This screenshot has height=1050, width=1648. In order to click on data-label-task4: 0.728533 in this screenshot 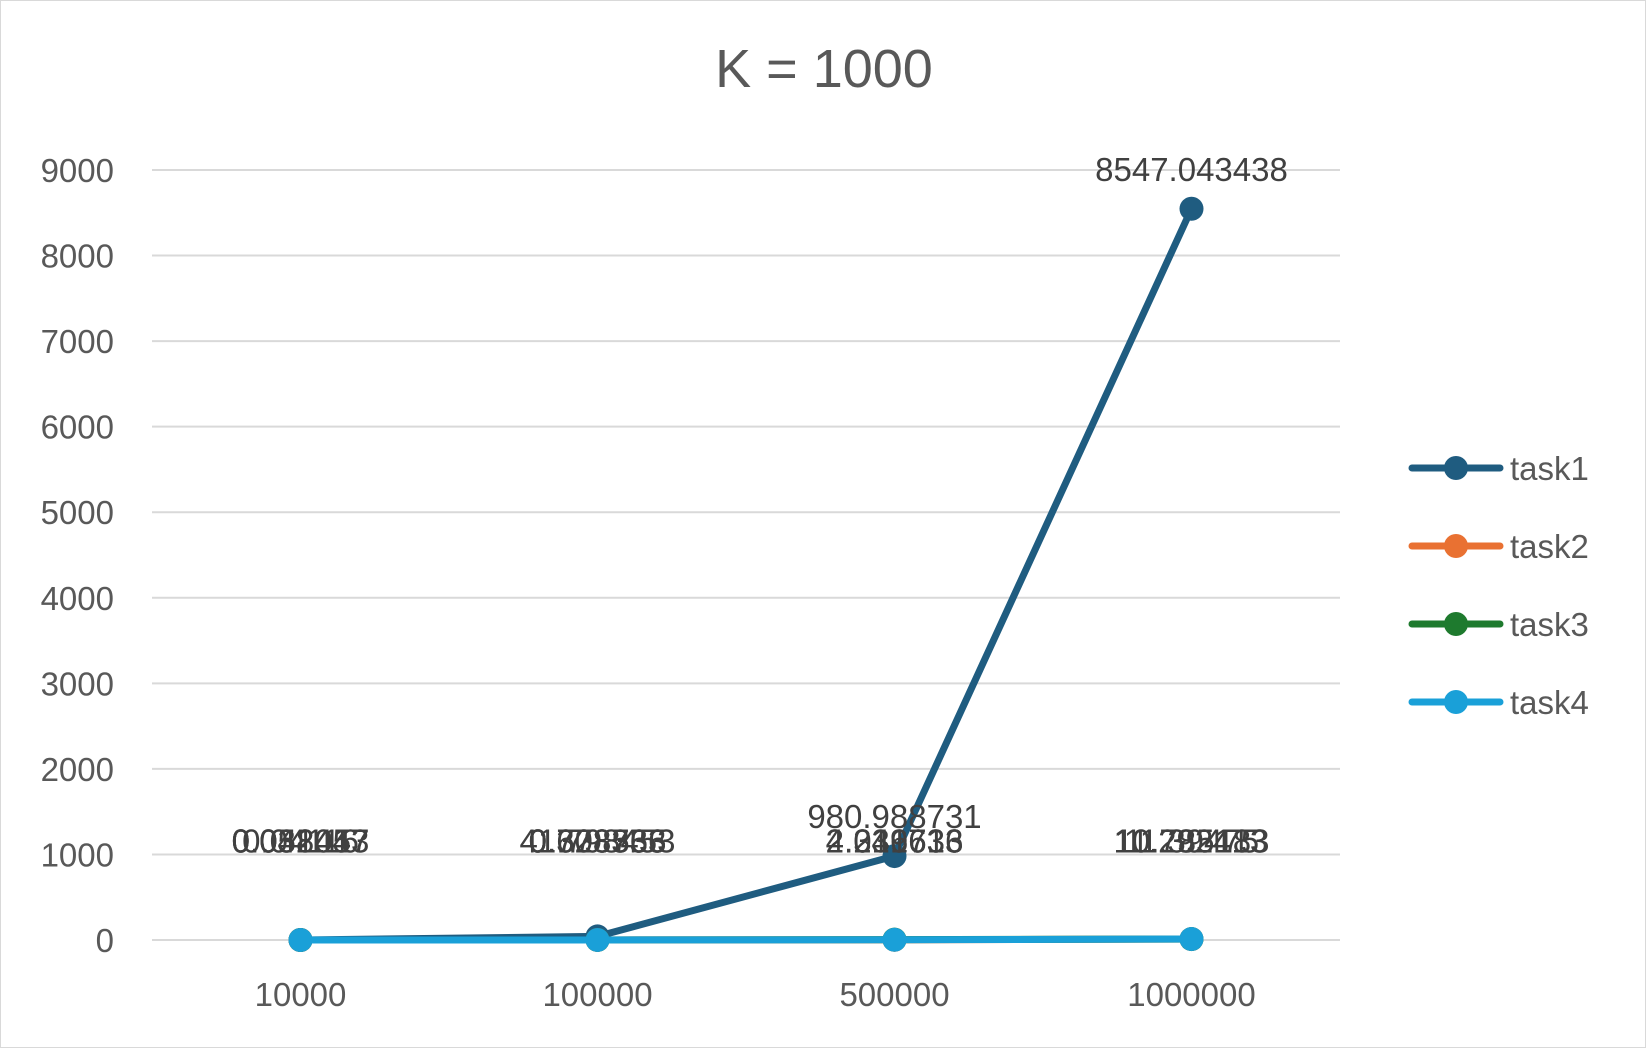, I will do `click(598, 840)`.